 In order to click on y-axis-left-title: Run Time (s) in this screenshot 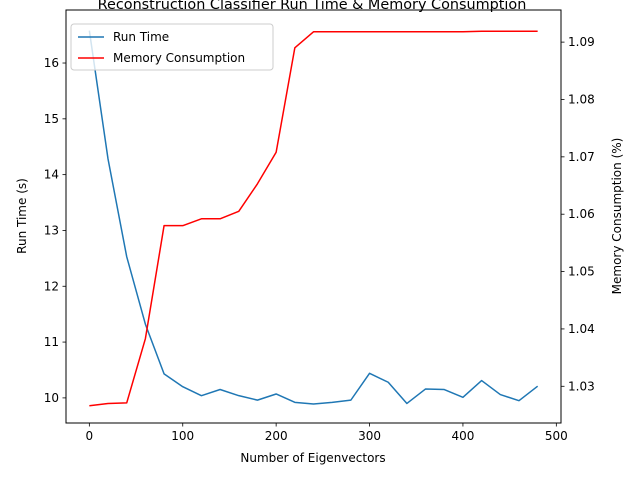, I will do `click(22, 216)`.